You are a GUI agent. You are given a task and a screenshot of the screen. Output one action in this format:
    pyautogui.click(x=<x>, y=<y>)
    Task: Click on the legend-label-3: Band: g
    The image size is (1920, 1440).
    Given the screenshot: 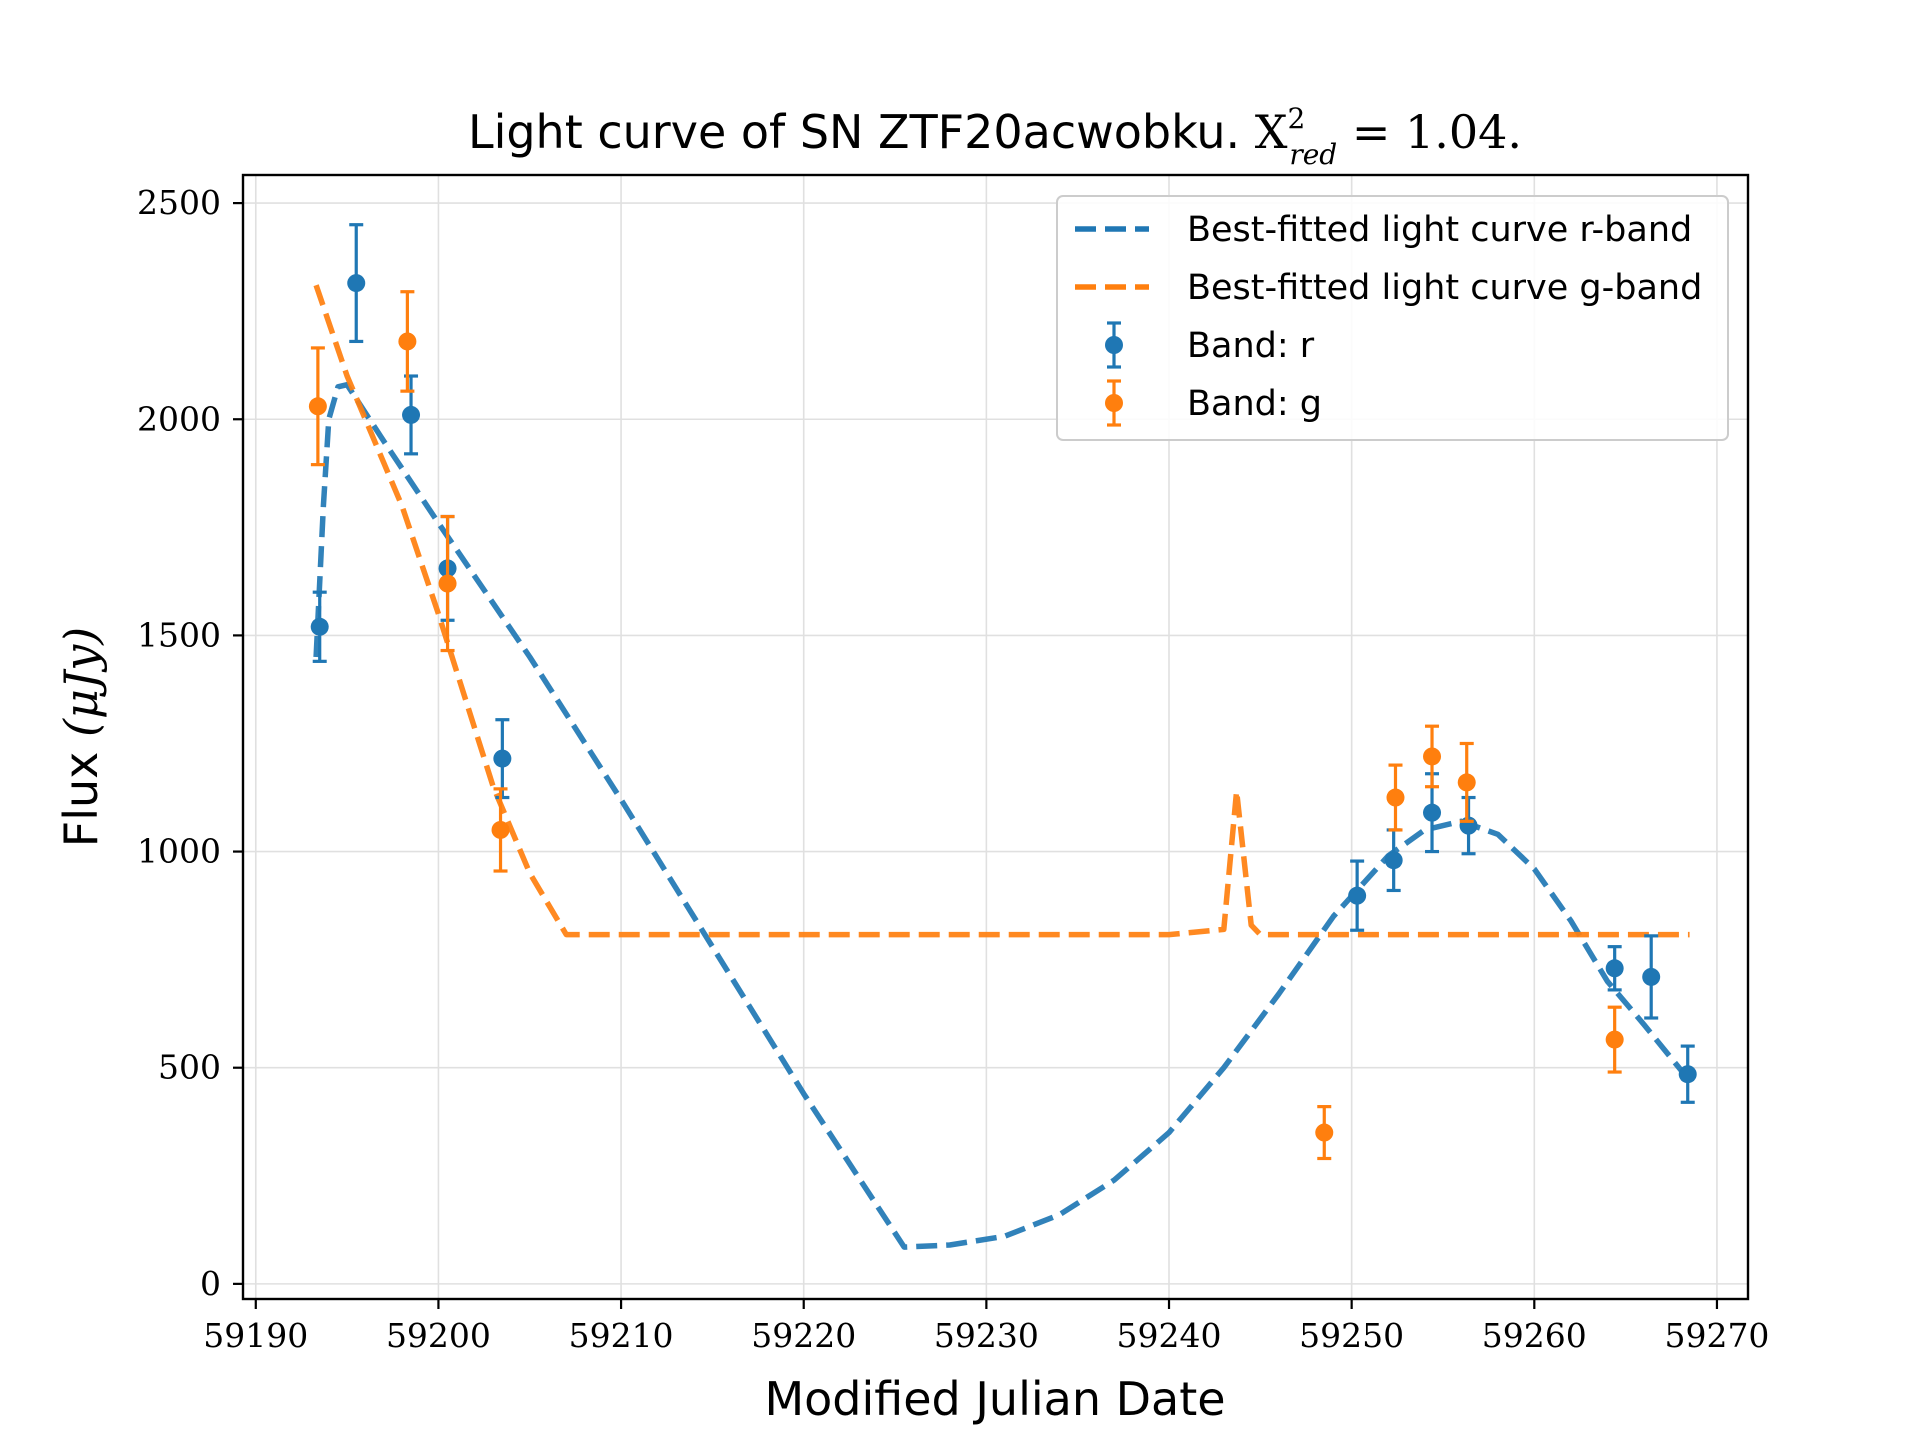 What is the action you would take?
    pyautogui.click(x=1254, y=404)
    